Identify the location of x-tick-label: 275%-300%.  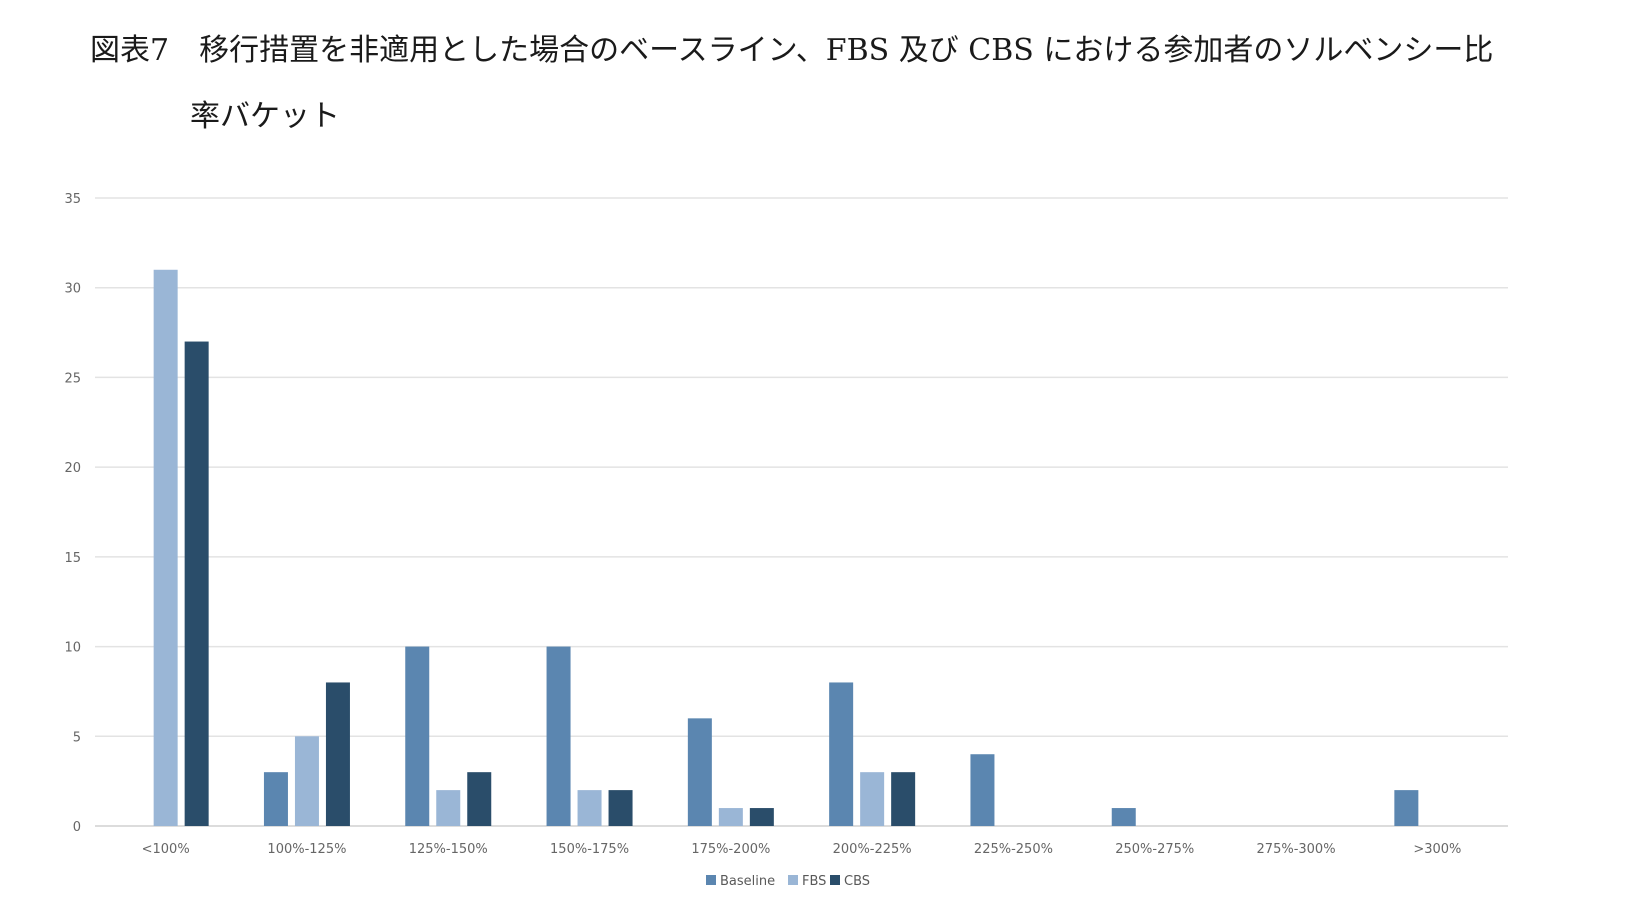
(1296, 849).